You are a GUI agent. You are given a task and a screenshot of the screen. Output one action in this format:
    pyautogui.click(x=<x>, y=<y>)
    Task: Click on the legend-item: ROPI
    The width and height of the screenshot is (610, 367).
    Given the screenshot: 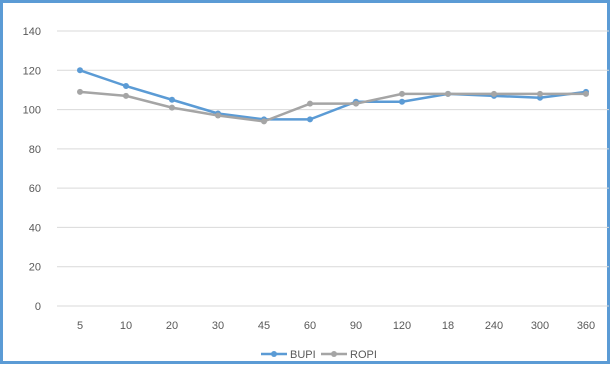 What is the action you would take?
    pyautogui.click(x=349, y=355)
    